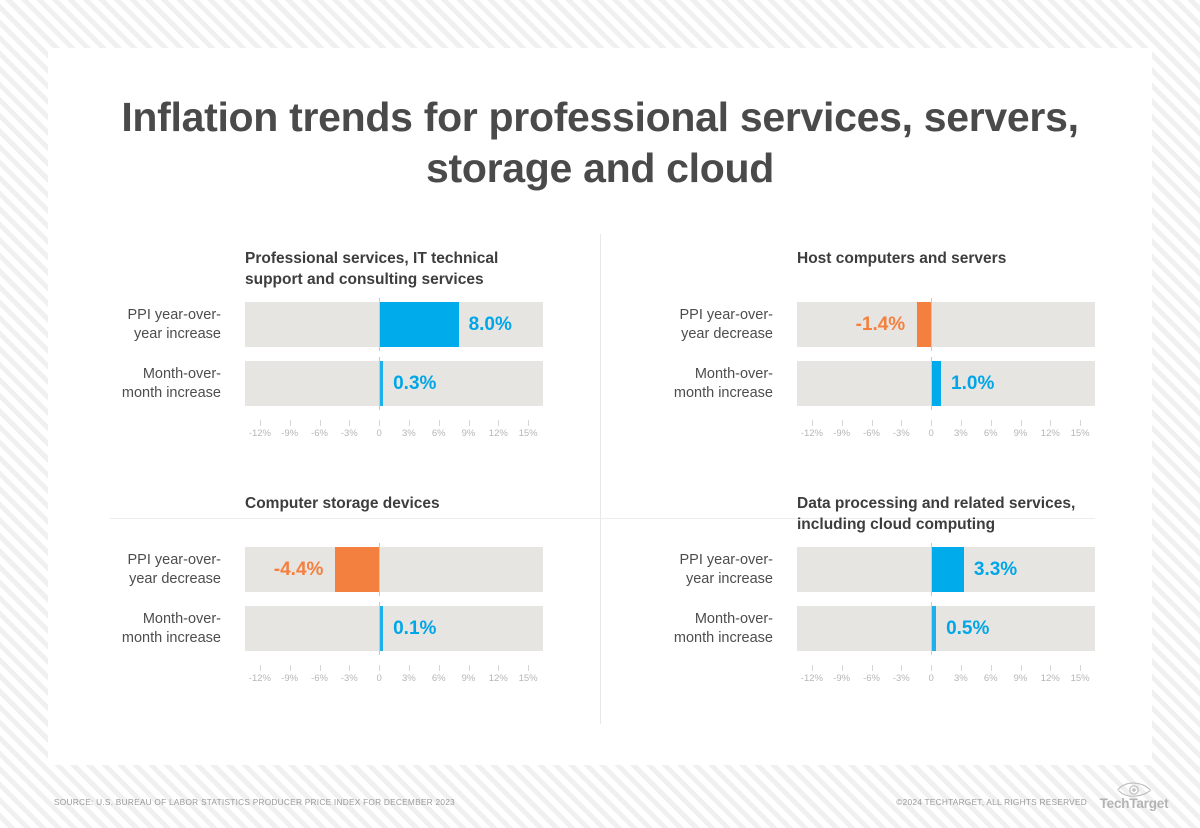 The image size is (1200, 828). I want to click on value-label: 1.0%, so click(973, 383).